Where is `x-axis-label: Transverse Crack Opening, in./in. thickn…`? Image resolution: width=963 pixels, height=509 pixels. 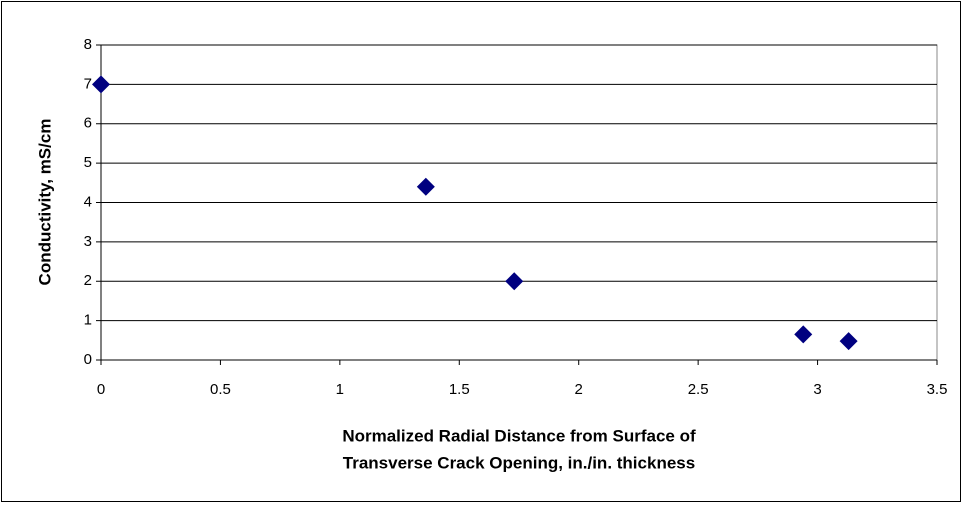 x-axis-label: Transverse Crack Opening, in./in. thickn… is located at coordinates (519, 462).